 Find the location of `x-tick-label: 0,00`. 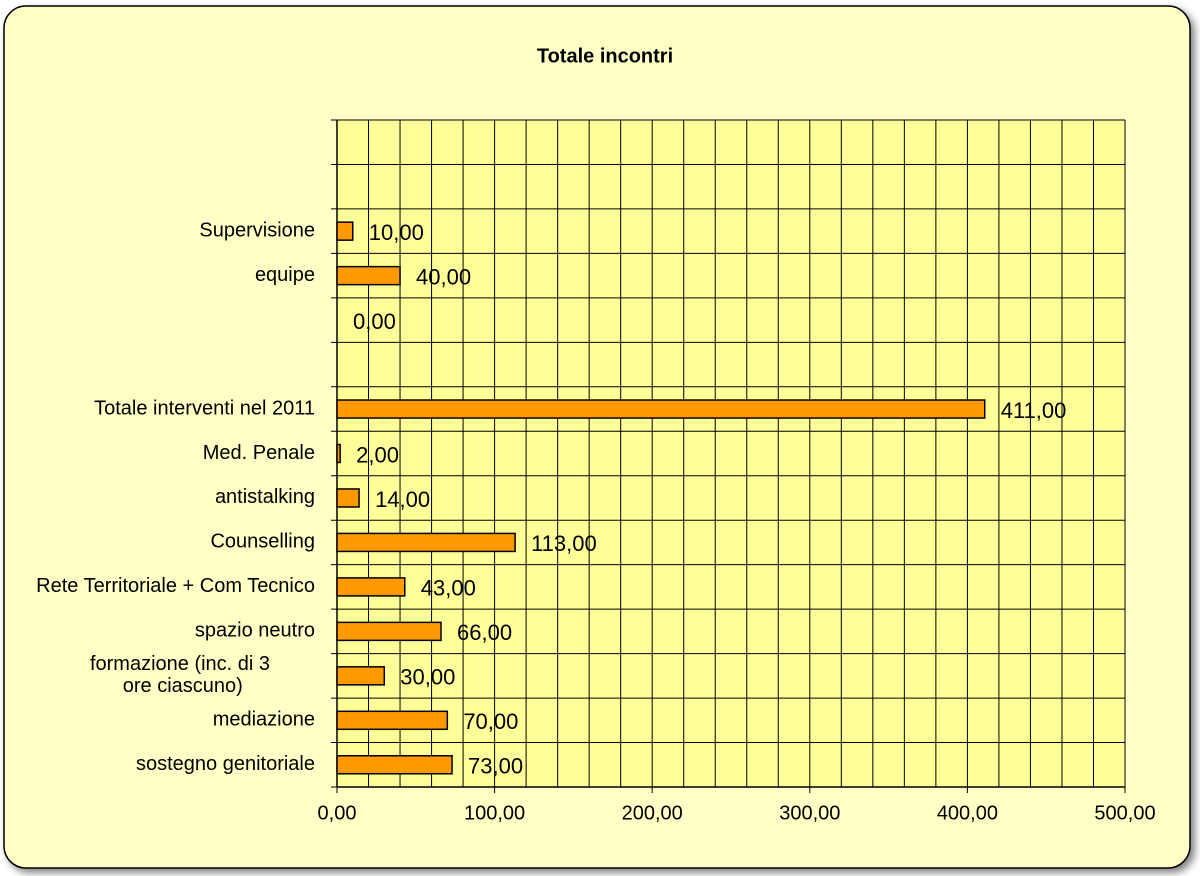

x-tick-label: 0,00 is located at coordinates (337, 813).